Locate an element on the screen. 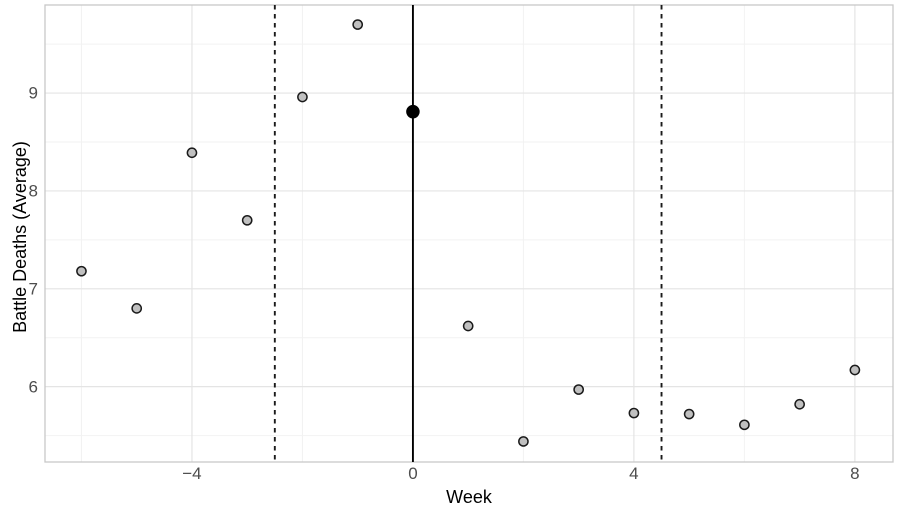 This screenshot has width=900, height=516. y-tick-label: 8 is located at coordinates (33, 191).